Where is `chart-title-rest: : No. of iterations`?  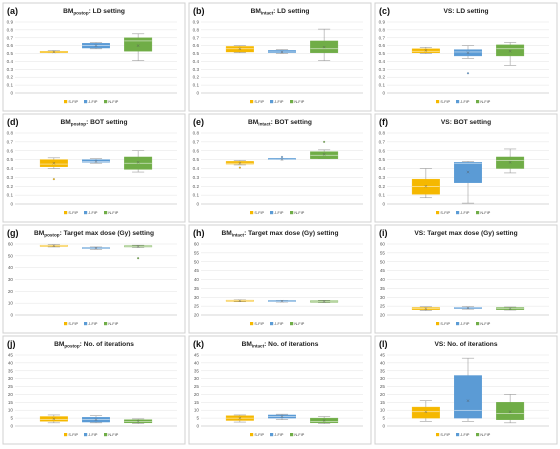 chart-title-rest: : No. of iterations is located at coordinates (107, 344).